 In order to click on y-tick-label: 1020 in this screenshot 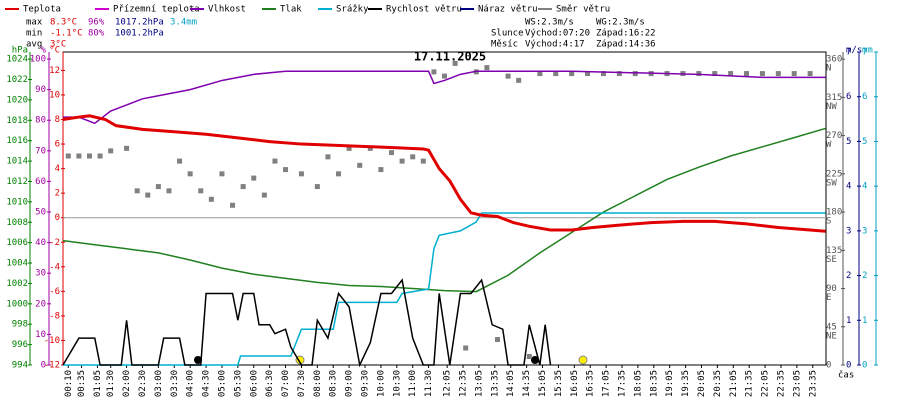, I will do `click(17, 100)`.